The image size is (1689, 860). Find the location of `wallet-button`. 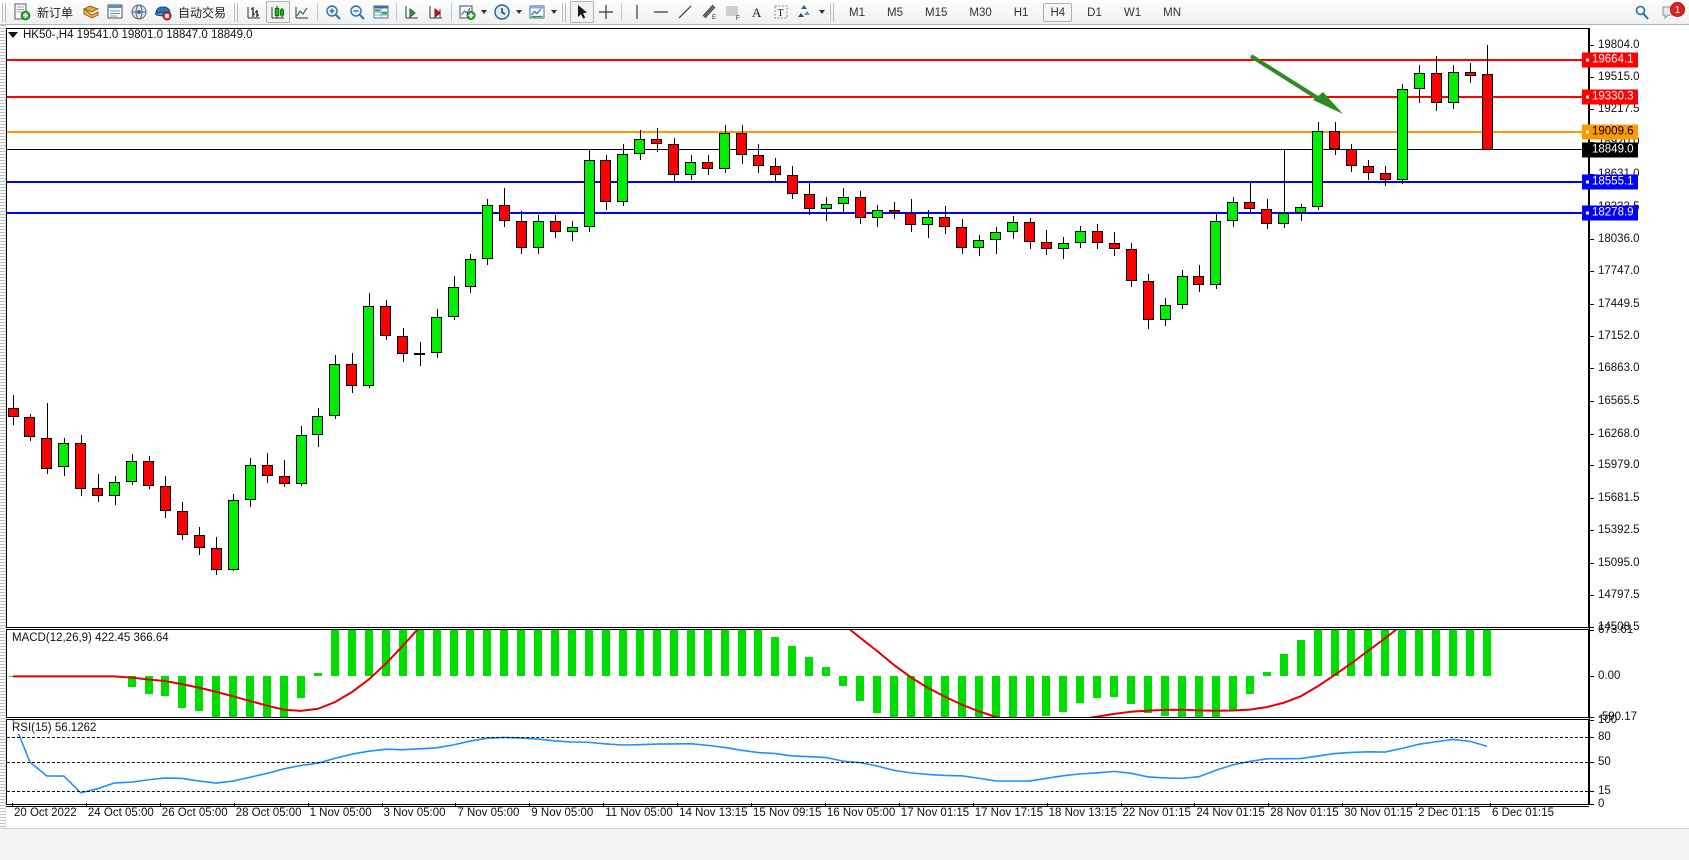

wallet-button is located at coordinates (91, 12).